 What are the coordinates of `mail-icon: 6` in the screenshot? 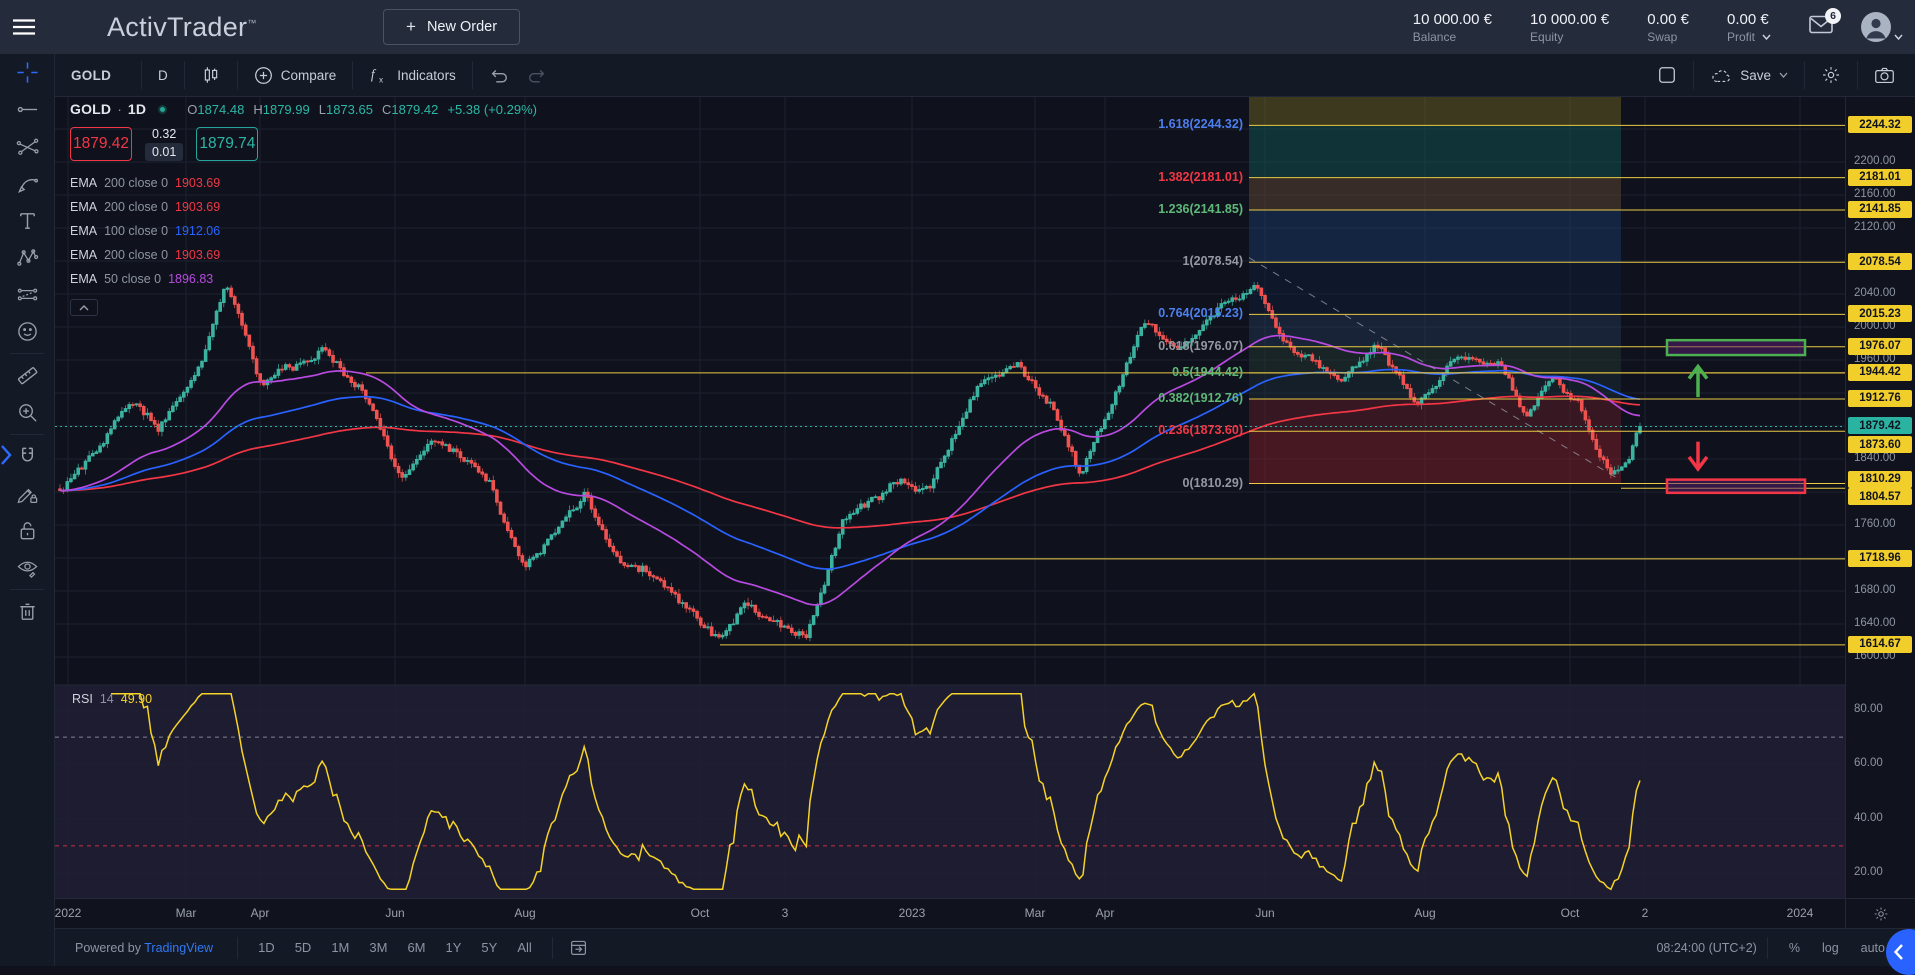 It's located at (1825, 23).